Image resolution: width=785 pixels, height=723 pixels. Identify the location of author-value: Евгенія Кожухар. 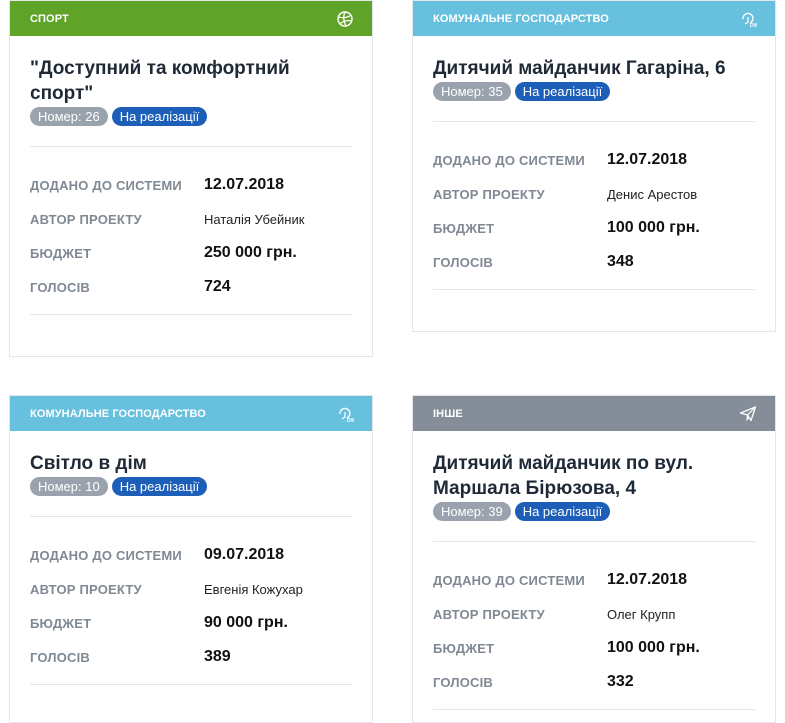
(253, 589).